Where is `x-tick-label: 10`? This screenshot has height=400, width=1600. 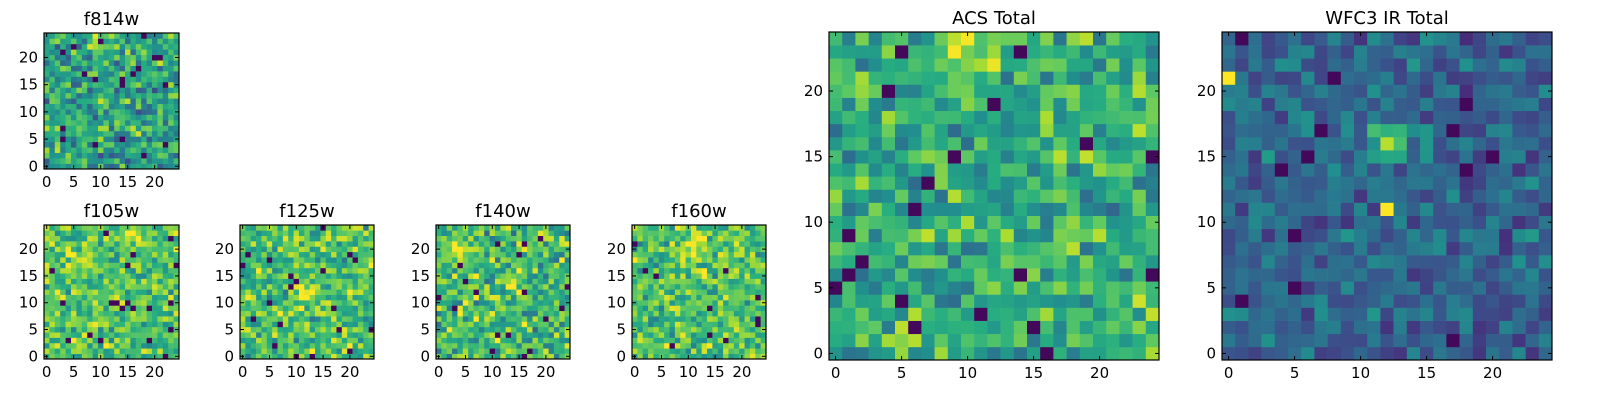
x-tick-label: 10 is located at coordinates (967, 373).